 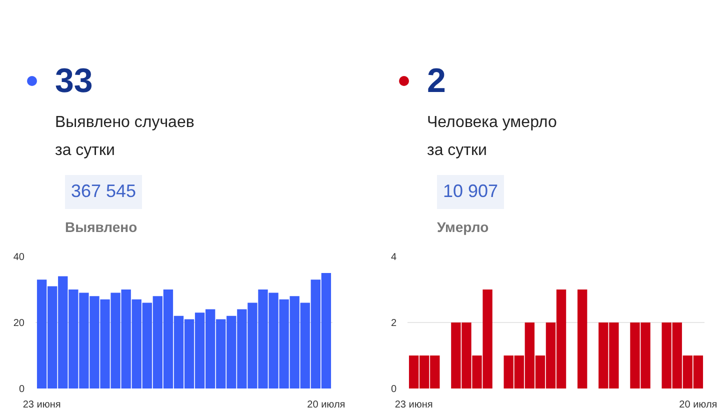 What do you see at coordinates (19, 257) in the screenshot?
I see `y-tick-label: 40` at bounding box center [19, 257].